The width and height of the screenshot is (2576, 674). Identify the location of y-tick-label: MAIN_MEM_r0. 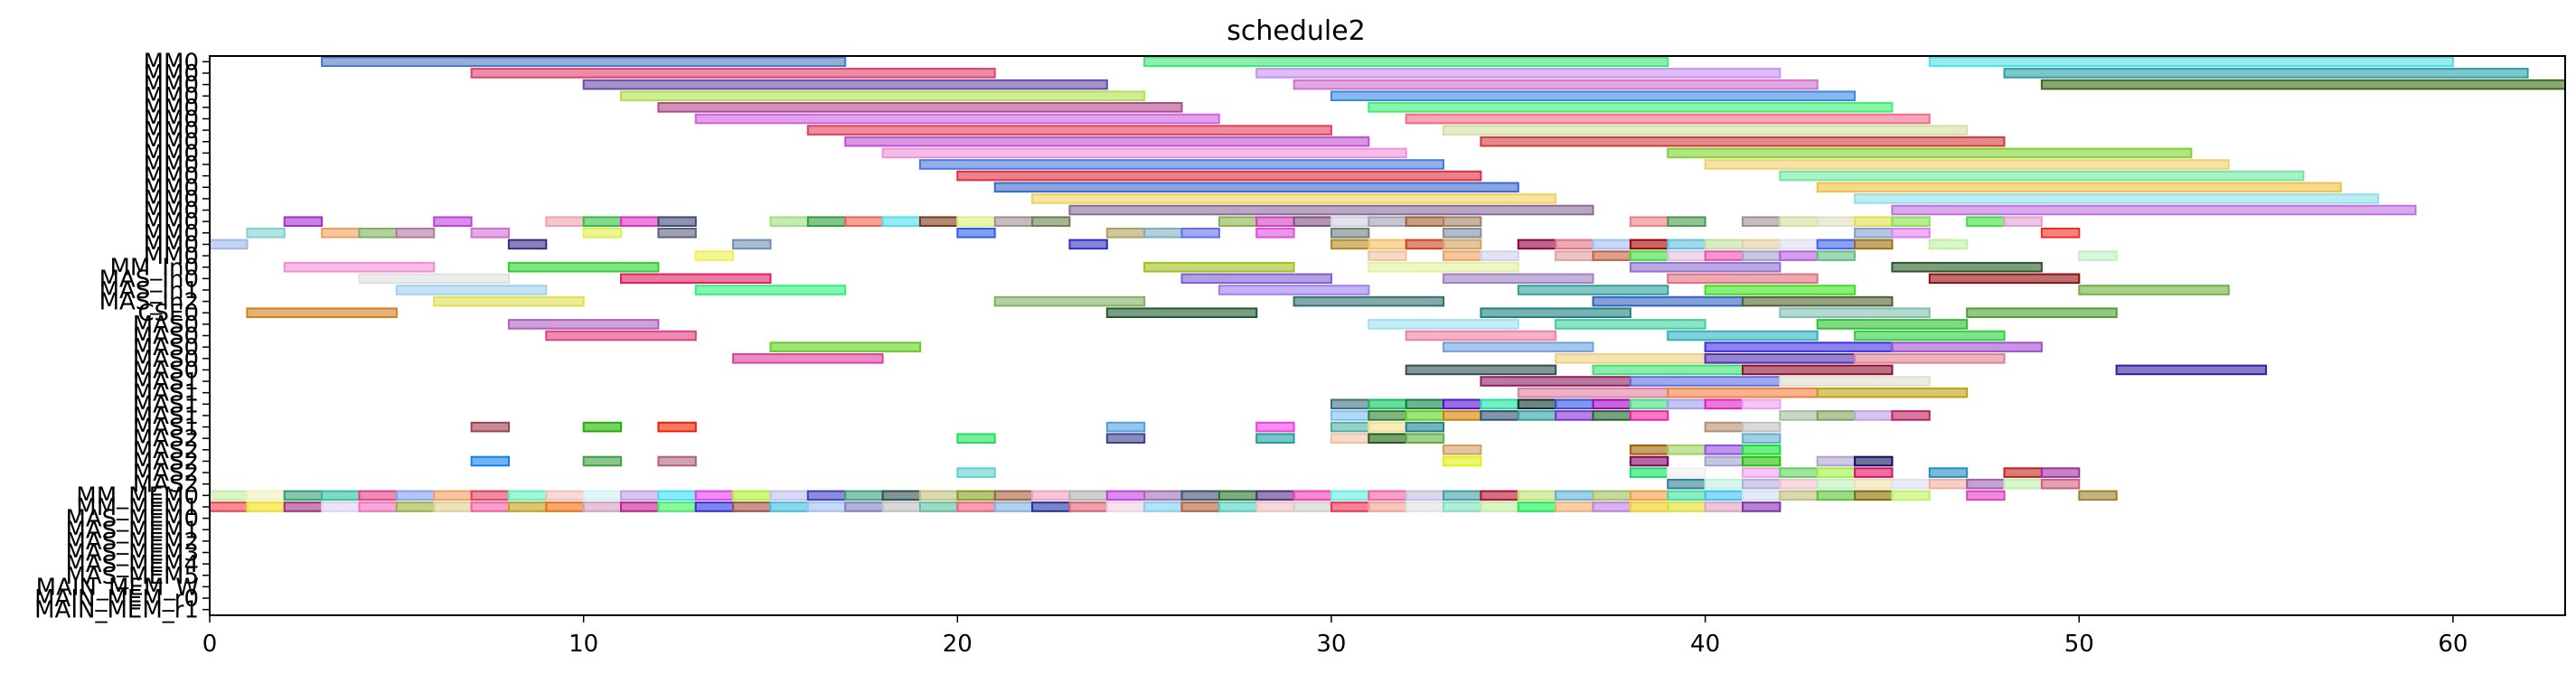
(117, 599).